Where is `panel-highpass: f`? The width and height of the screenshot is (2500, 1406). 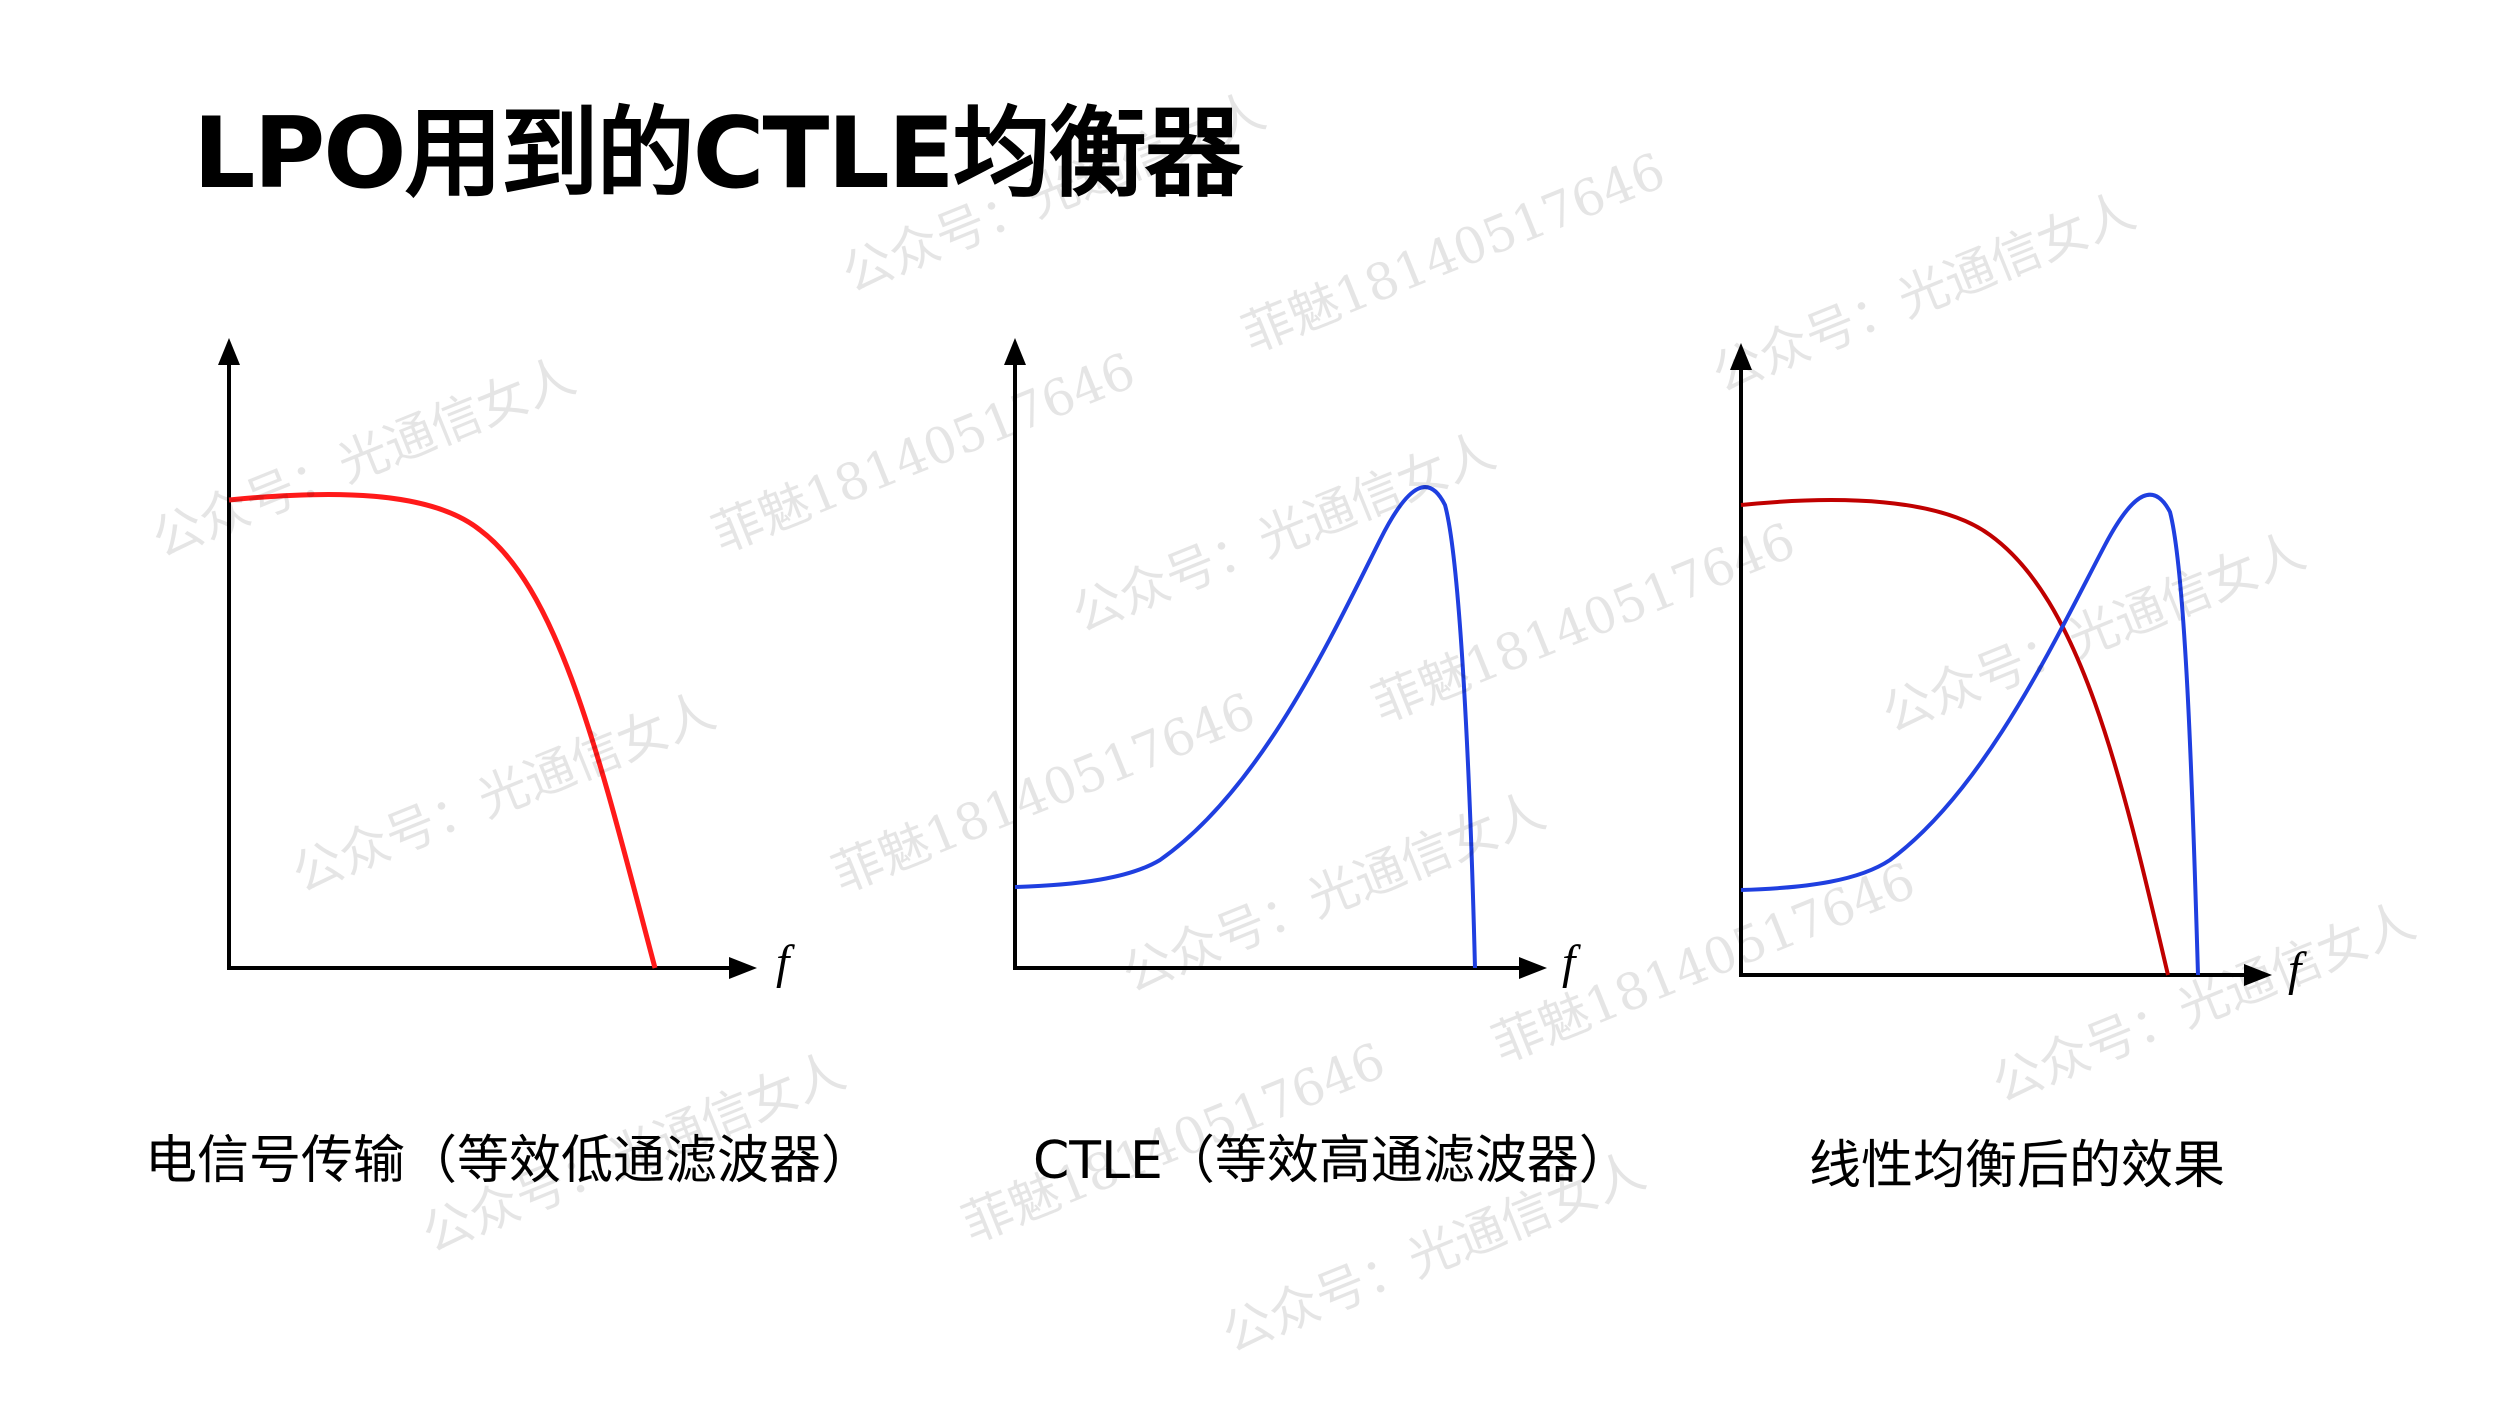 panel-highpass: f is located at coordinates (1292, 663).